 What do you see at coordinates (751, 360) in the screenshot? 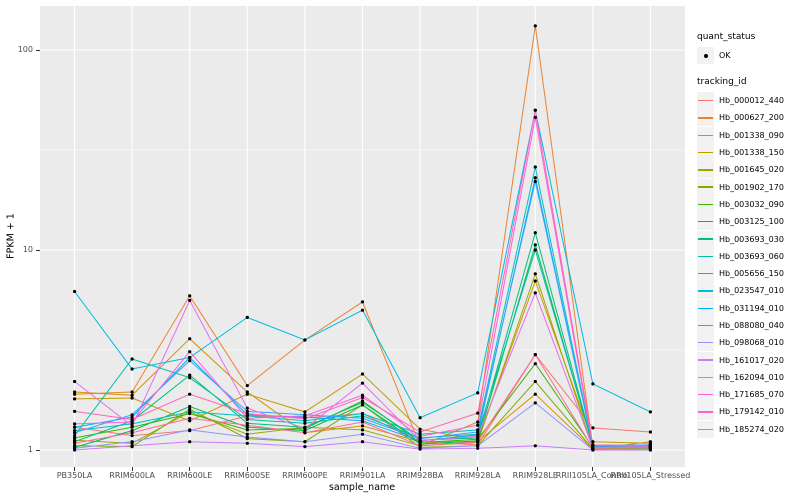
I see `legend-item-label: Hb_161017_020` at bounding box center [751, 360].